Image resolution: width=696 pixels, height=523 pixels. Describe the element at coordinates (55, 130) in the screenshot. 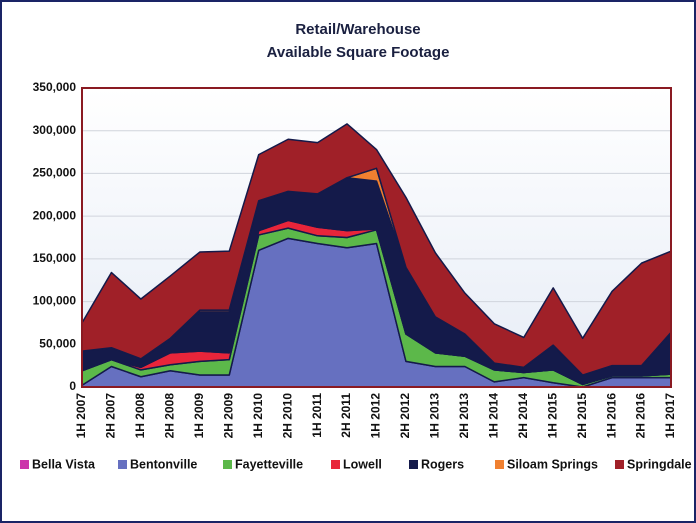

I see `y-tick-label: 300,000` at that location.